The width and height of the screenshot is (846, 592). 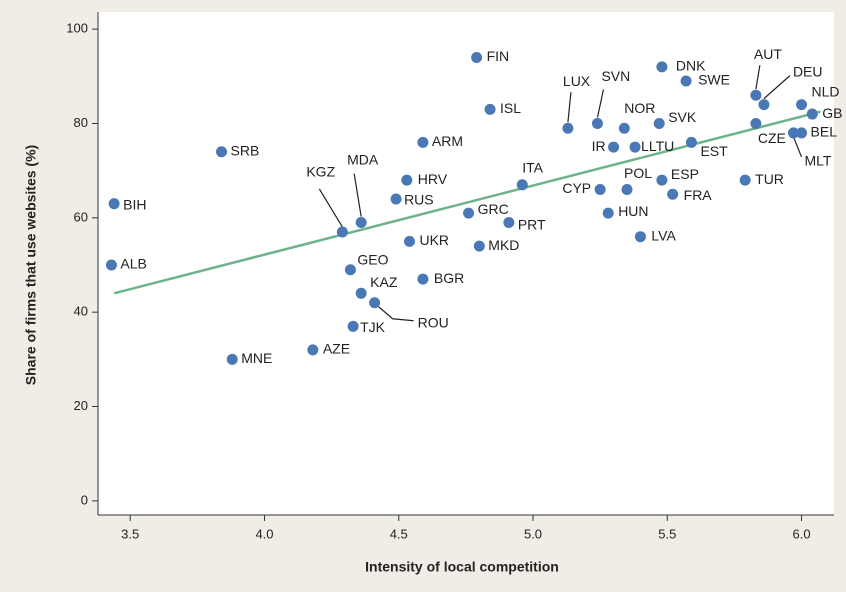 I want to click on point-label: BEL, so click(x=824, y=132).